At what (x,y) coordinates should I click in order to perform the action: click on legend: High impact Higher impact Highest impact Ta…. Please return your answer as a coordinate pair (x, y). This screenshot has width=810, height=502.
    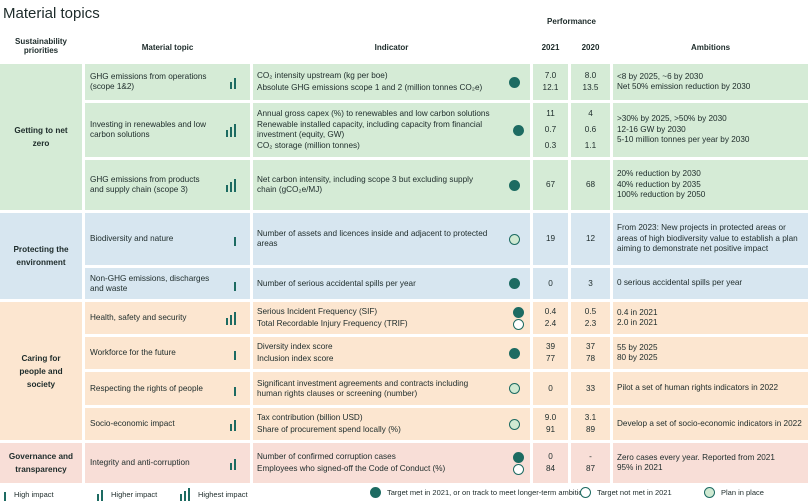
    Looking at the image, I should click on (405, 494).